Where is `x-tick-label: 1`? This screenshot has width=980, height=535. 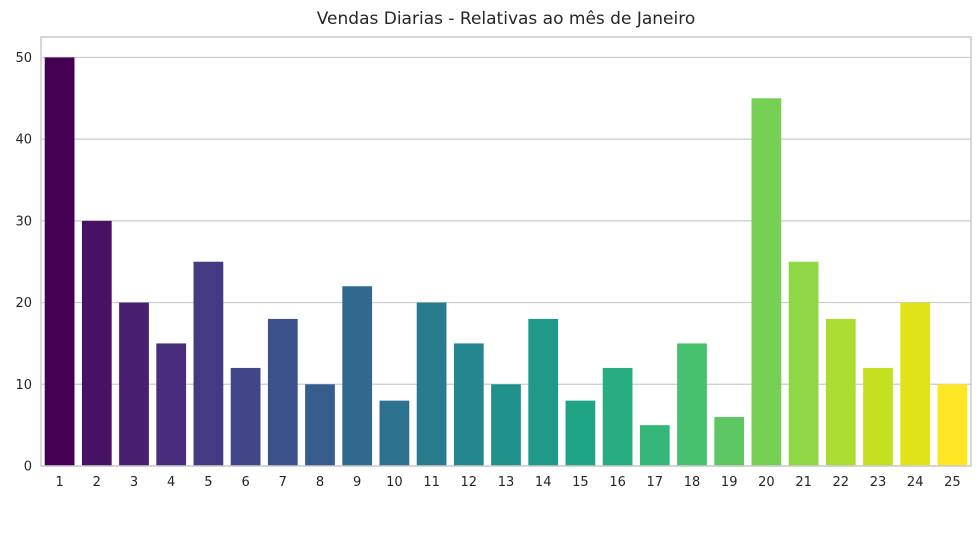 x-tick-label: 1 is located at coordinates (59, 482).